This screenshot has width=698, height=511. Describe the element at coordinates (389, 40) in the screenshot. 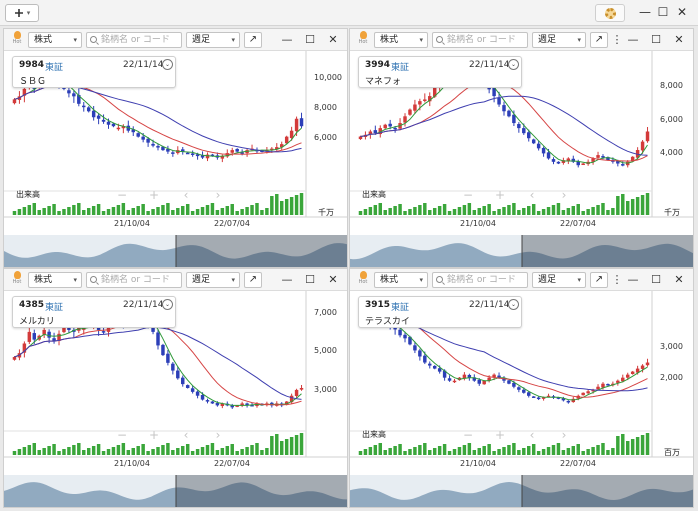

I see `security-type-value: 株式` at that location.